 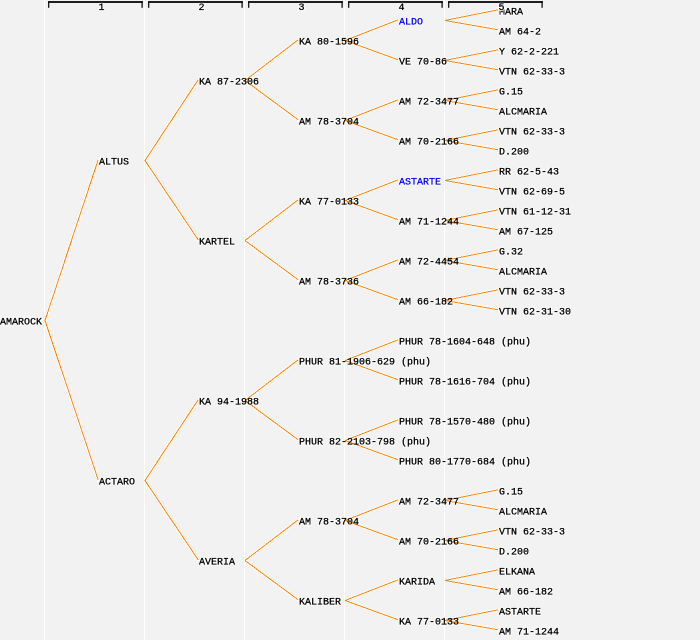 What do you see at coordinates (417, 583) in the screenshot?
I see `svg-text: KARIDA` at bounding box center [417, 583].